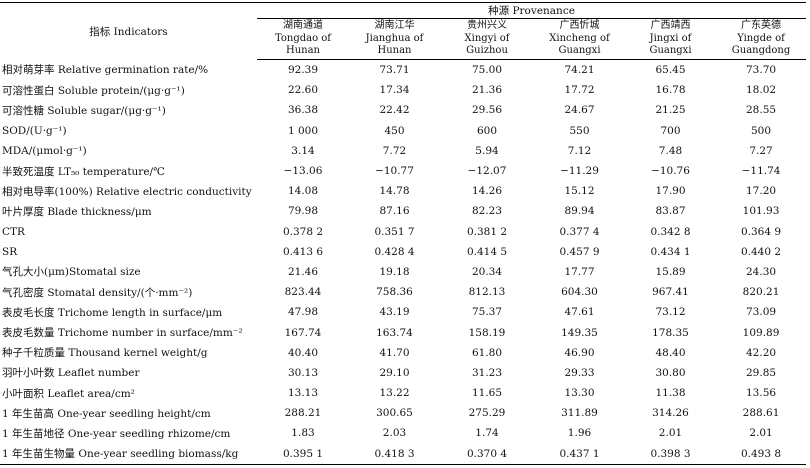  What do you see at coordinates (487, 433) in the screenshot?
I see `cell-value: 1.74` at bounding box center [487, 433].